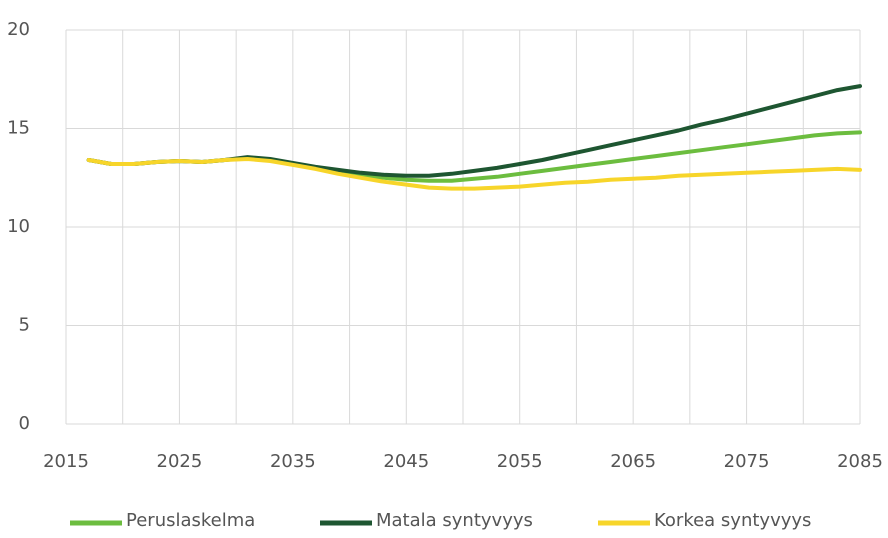 This screenshot has width=888, height=538. Describe the element at coordinates (293, 461) in the screenshot. I see `x-tick-label: 2035` at that location.